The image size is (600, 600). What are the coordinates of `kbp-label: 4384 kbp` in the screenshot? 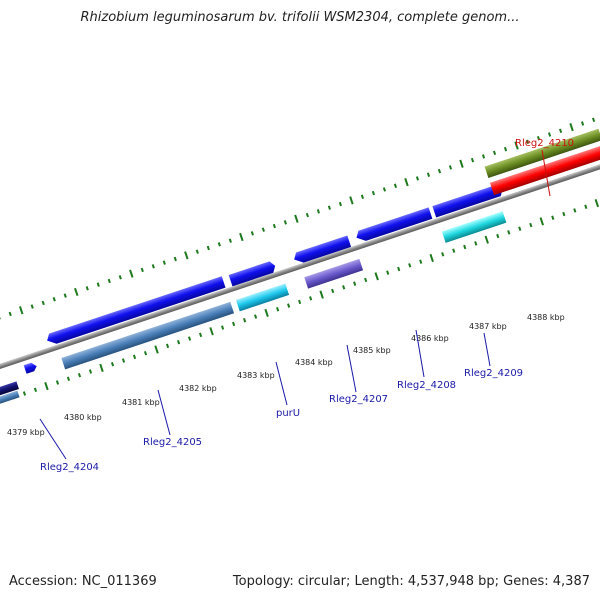 It's located at (314, 362).